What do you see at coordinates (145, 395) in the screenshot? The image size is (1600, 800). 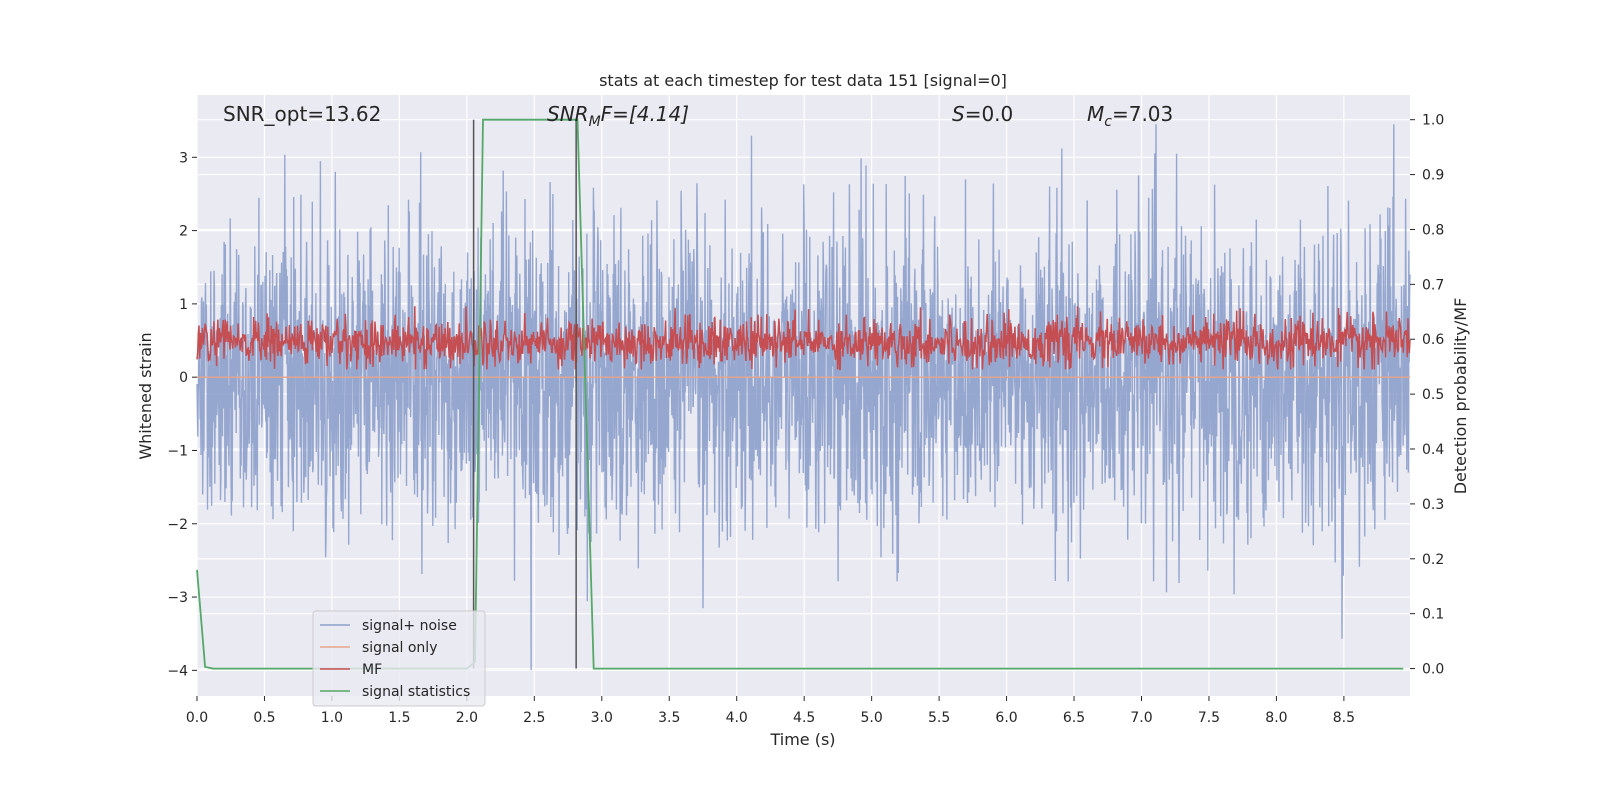 I see `y-left-axis-label: Whitened strain` at bounding box center [145, 395].